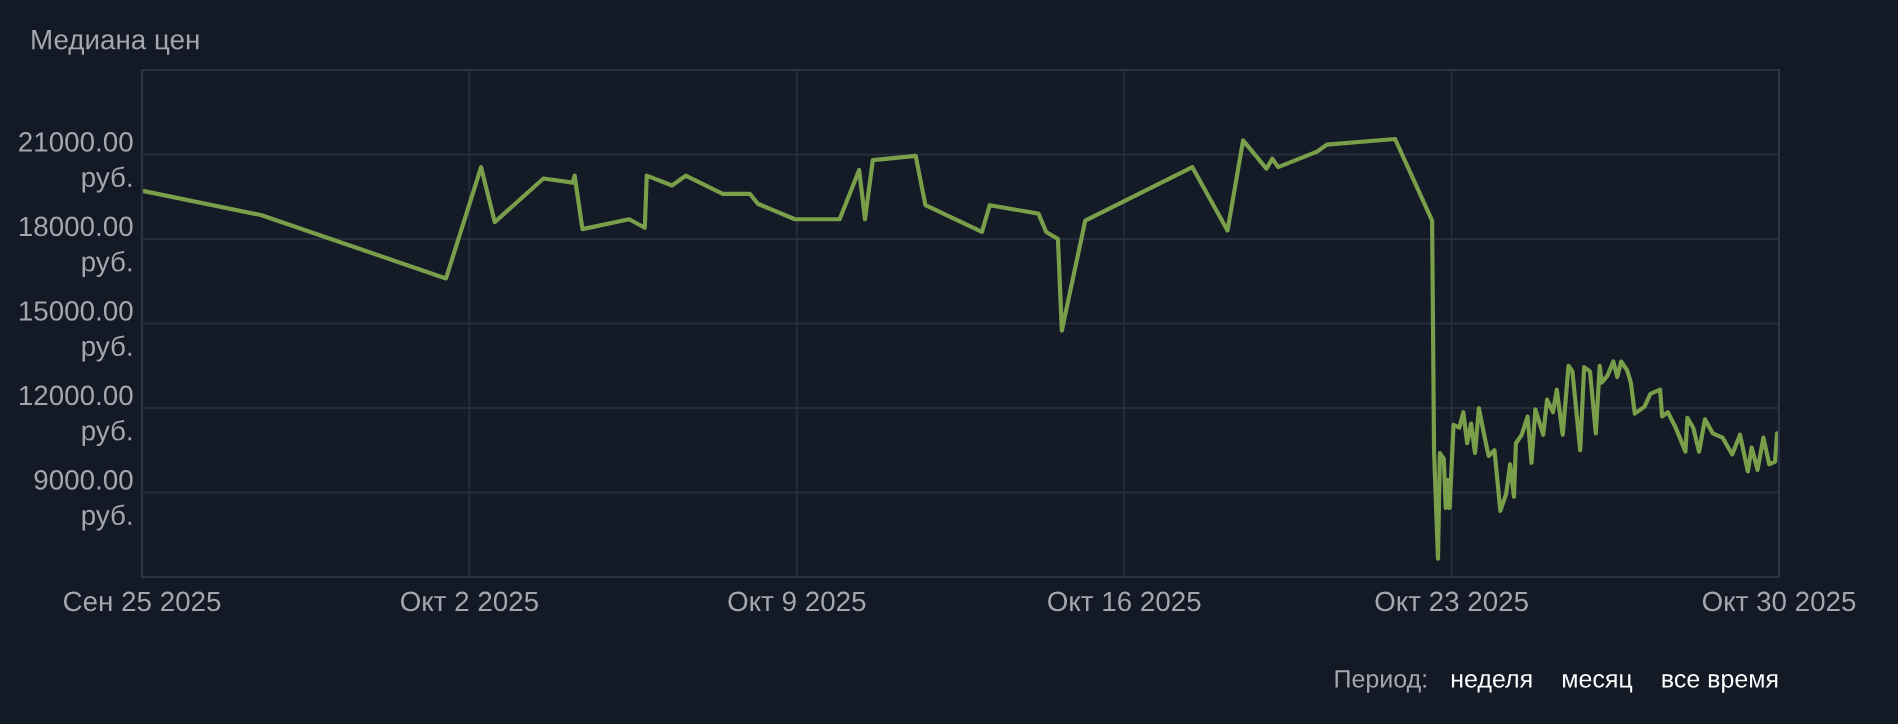 The width and height of the screenshot is (1898, 724). What do you see at coordinates (1720, 683) in the screenshot?
I see `text: все время` at bounding box center [1720, 683].